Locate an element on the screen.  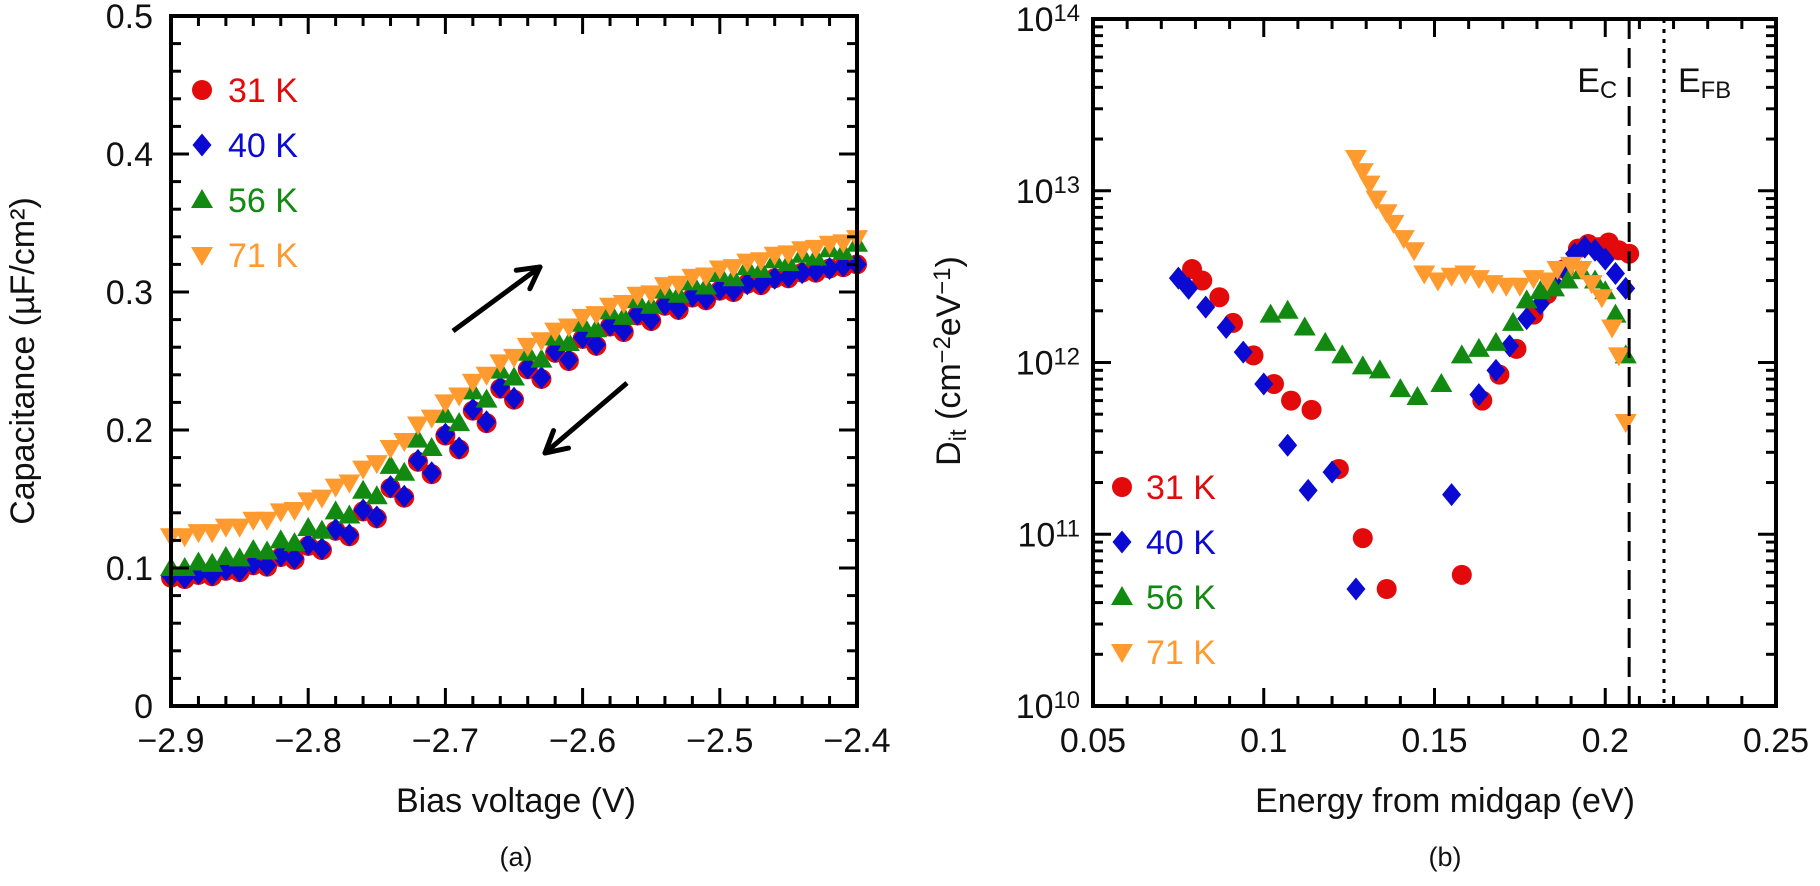
legend-label: 31 K is located at coordinates (263, 91).